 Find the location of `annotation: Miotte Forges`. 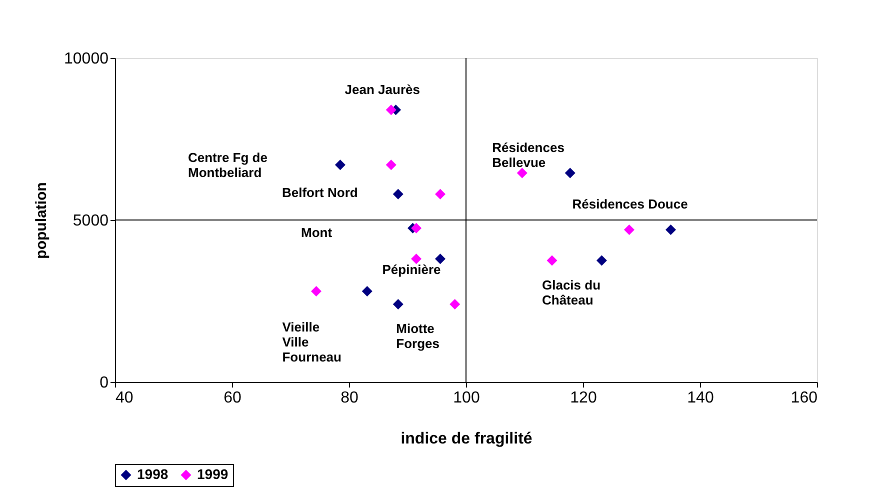

annotation: Miotte Forges is located at coordinates (418, 336).